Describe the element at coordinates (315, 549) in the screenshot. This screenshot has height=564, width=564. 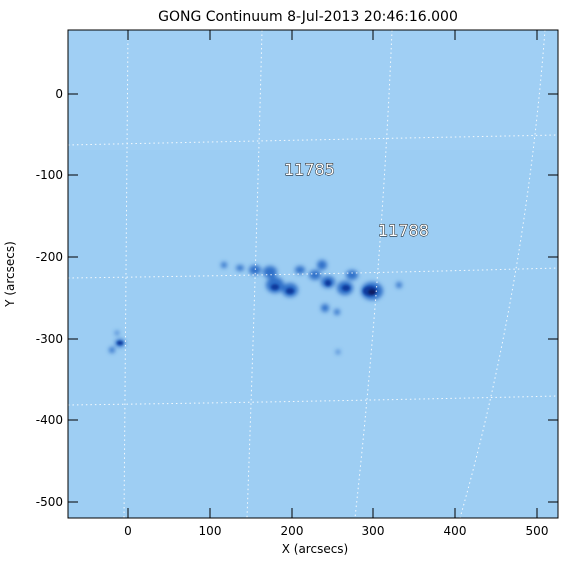
I see `x-axis-label: X (arcsecs)` at that location.